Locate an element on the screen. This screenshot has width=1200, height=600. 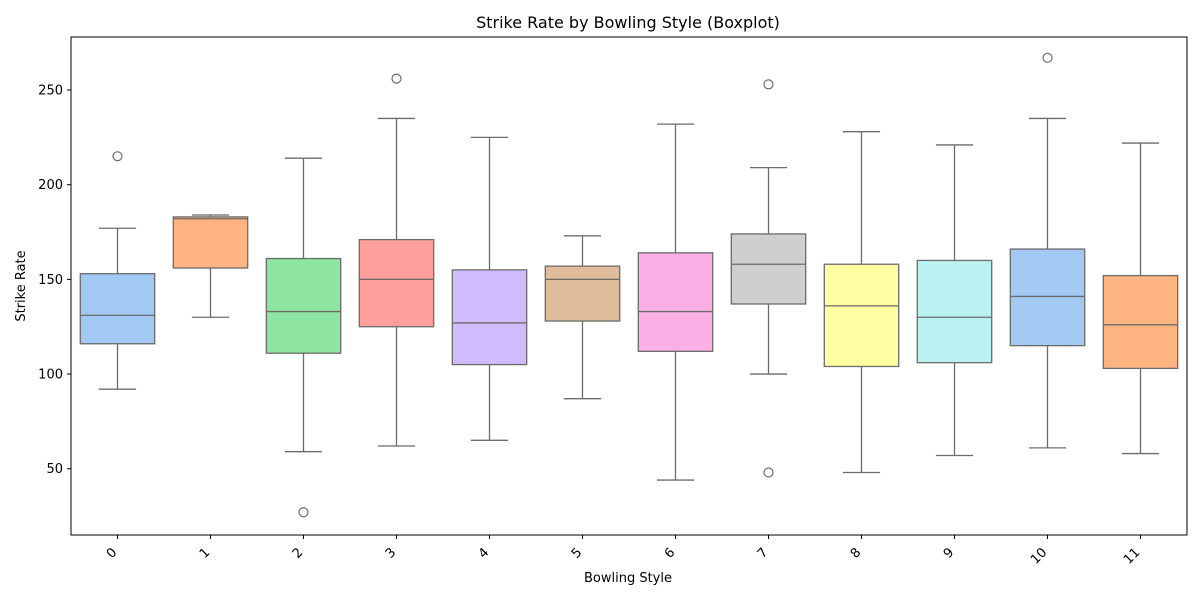
y-tick-label: 150 is located at coordinates (50, 280).